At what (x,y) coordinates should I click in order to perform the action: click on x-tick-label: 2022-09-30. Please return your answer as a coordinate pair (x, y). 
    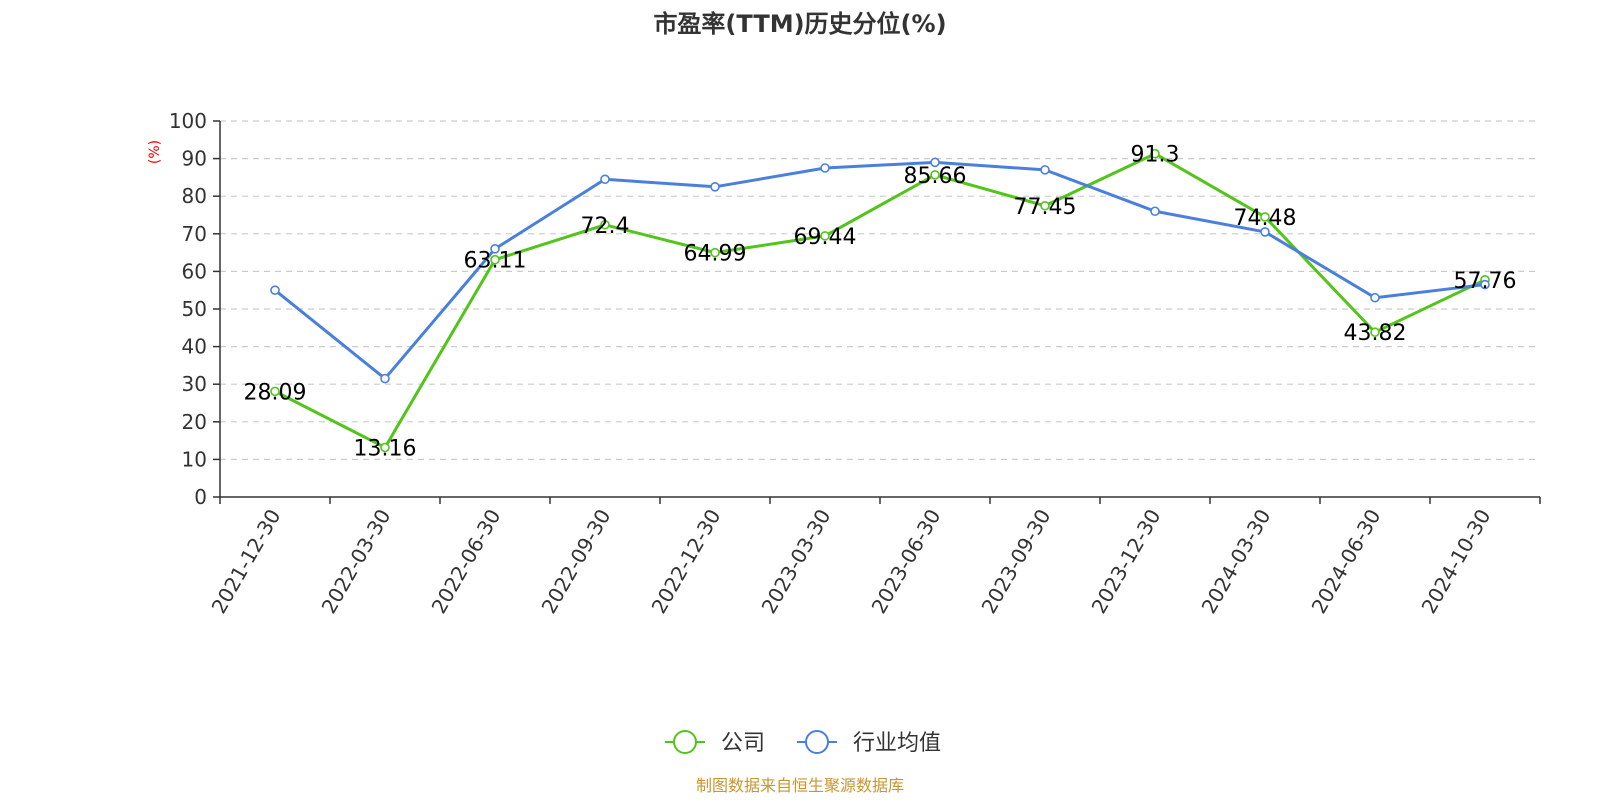
    Looking at the image, I should click on (575, 561).